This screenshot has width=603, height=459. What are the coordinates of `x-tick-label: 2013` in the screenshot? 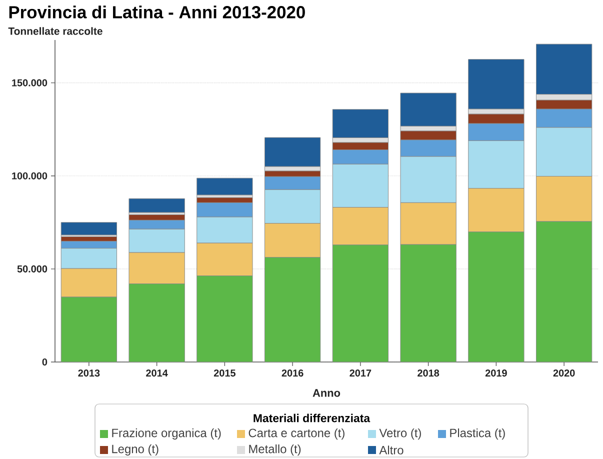 It's located at (89, 373).